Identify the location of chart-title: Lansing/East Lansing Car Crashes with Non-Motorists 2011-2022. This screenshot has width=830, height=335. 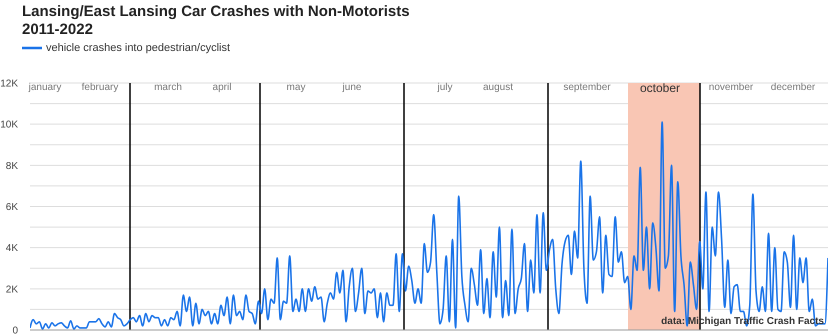
(216, 21).